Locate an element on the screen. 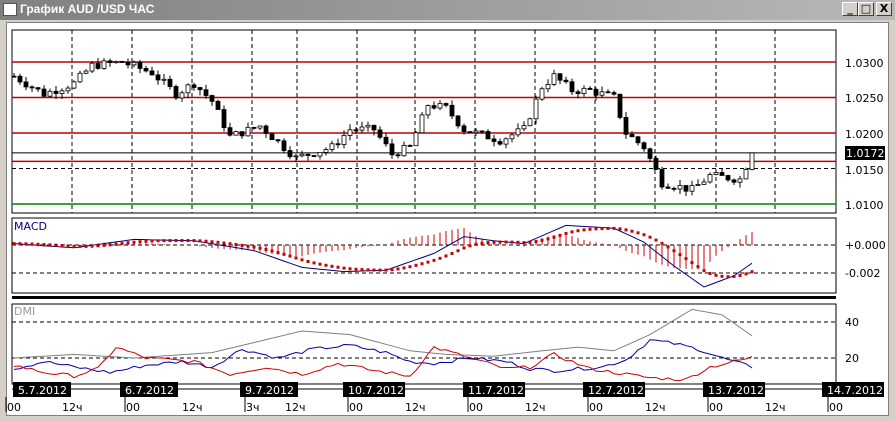 The height and width of the screenshot is (422, 895). maximize-button: □ is located at coordinates (866, 9).